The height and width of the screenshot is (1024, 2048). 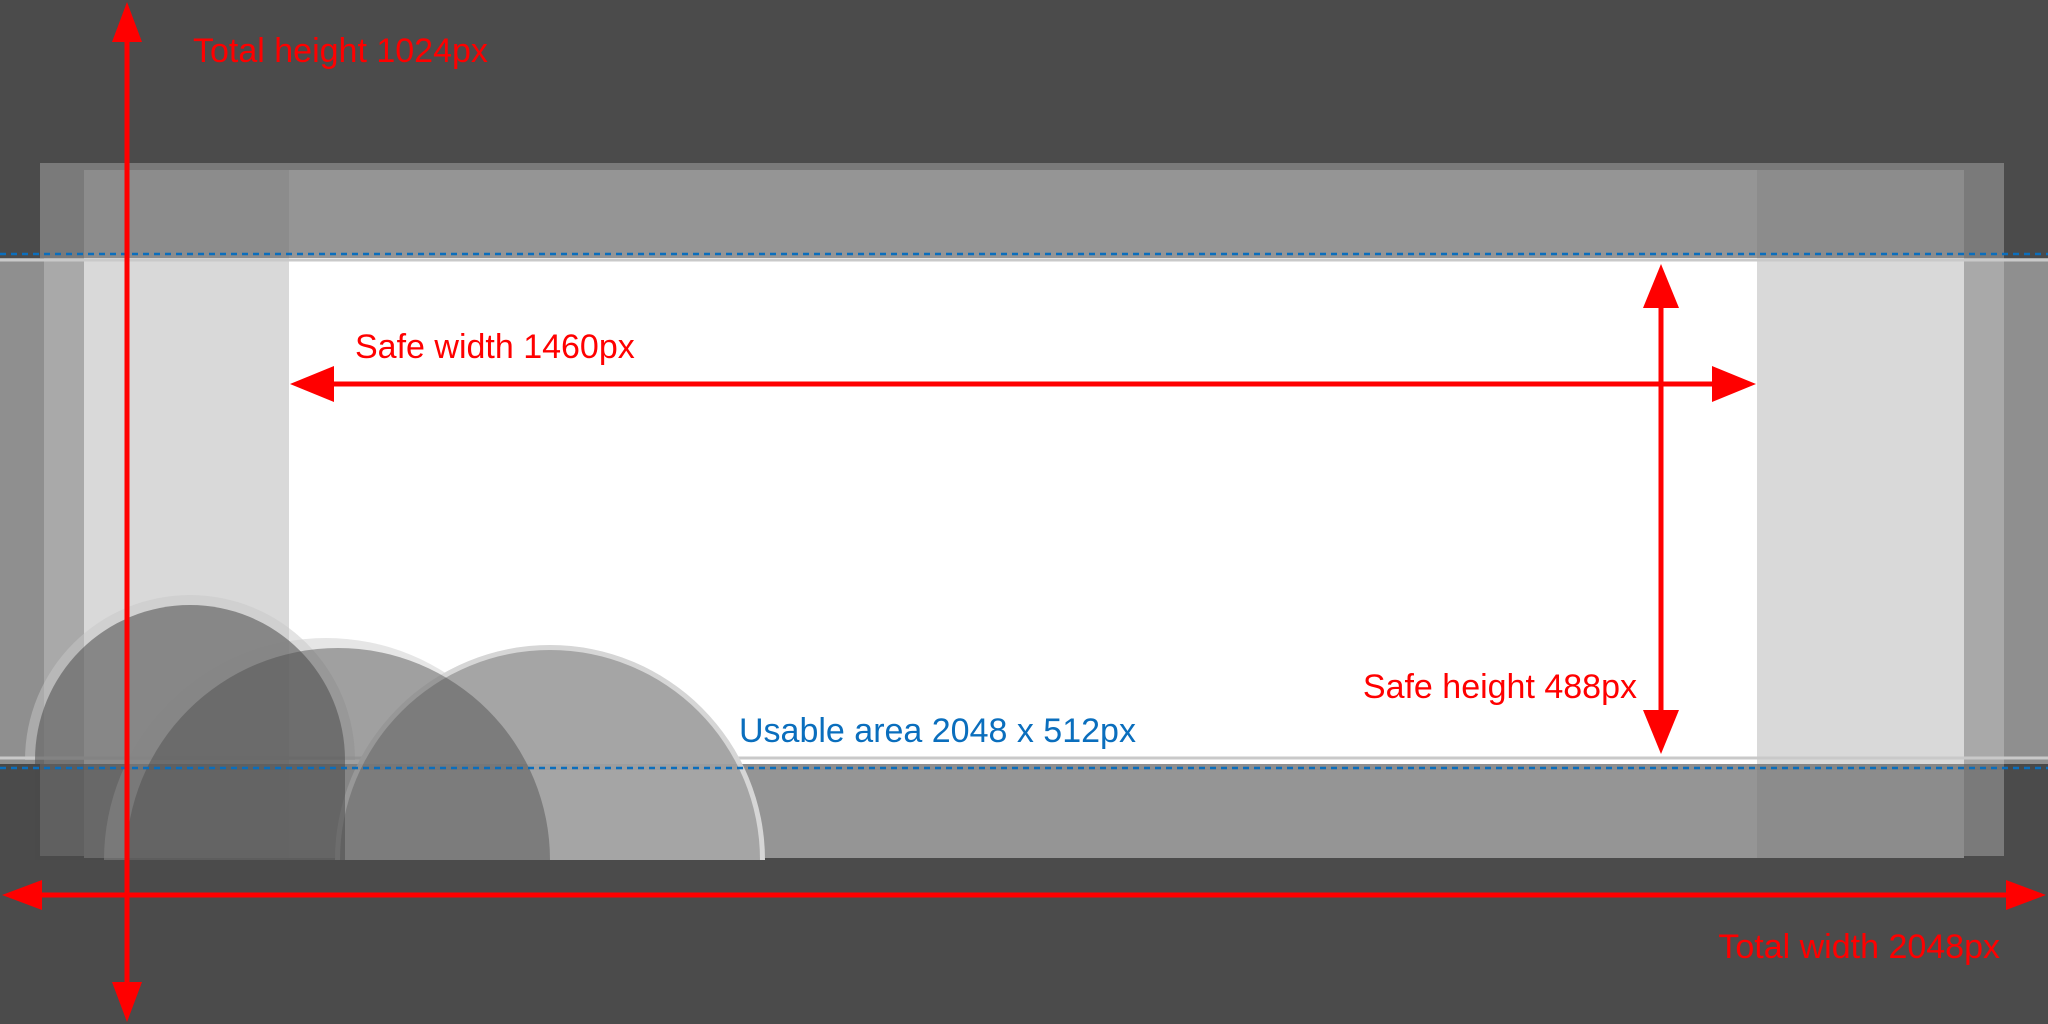 What do you see at coordinates (22, 895) in the screenshot?
I see `total-width-arrow-left` at bounding box center [22, 895].